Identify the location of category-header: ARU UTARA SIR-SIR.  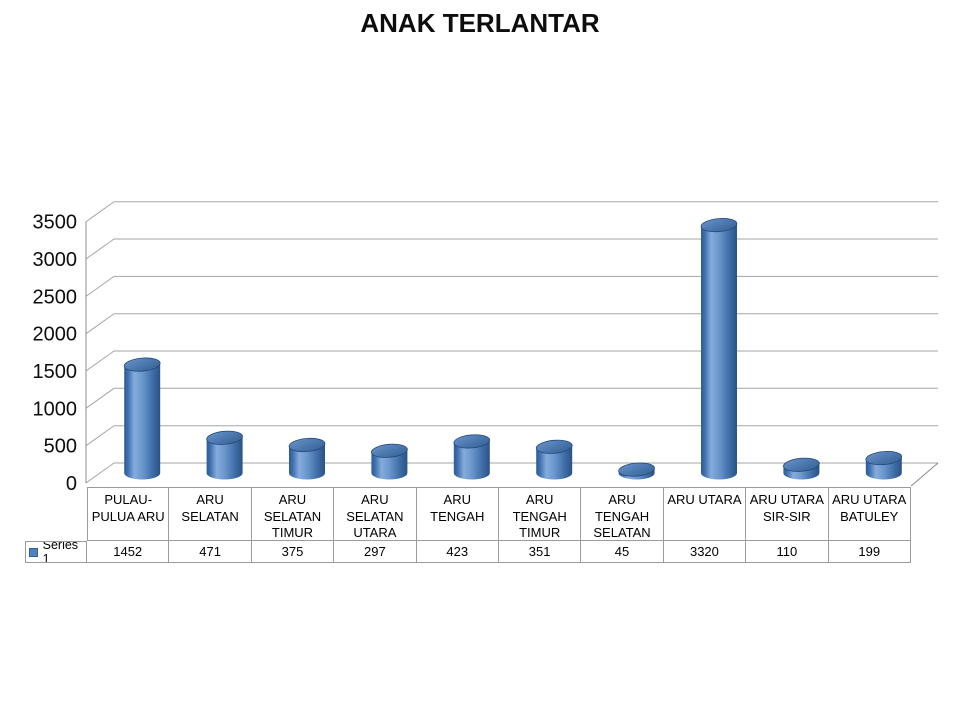
(787, 514).